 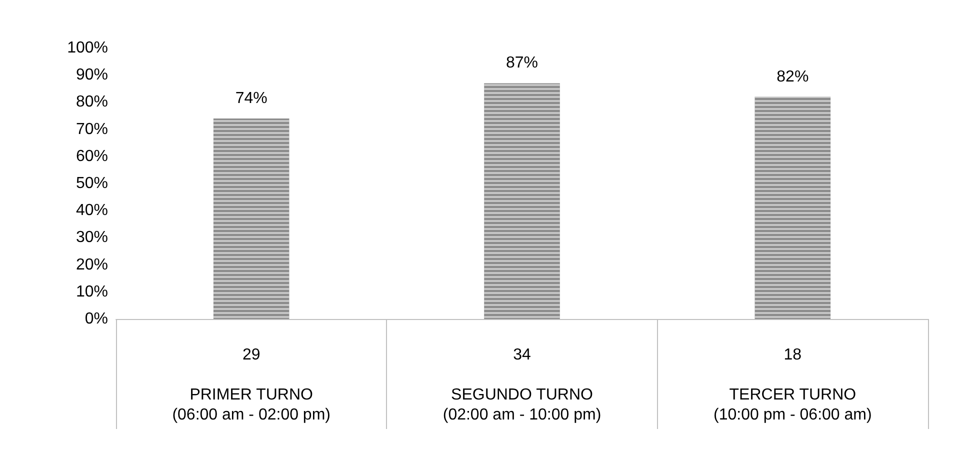 What do you see at coordinates (92, 102) in the screenshot?
I see `y-tick-label: 80%` at bounding box center [92, 102].